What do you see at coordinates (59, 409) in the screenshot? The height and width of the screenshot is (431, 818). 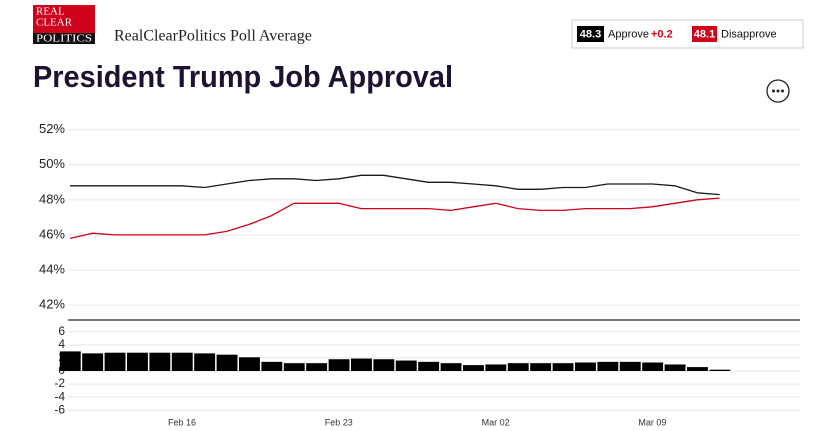 I see `y-tick-label: -6` at bounding box center [59, 409].